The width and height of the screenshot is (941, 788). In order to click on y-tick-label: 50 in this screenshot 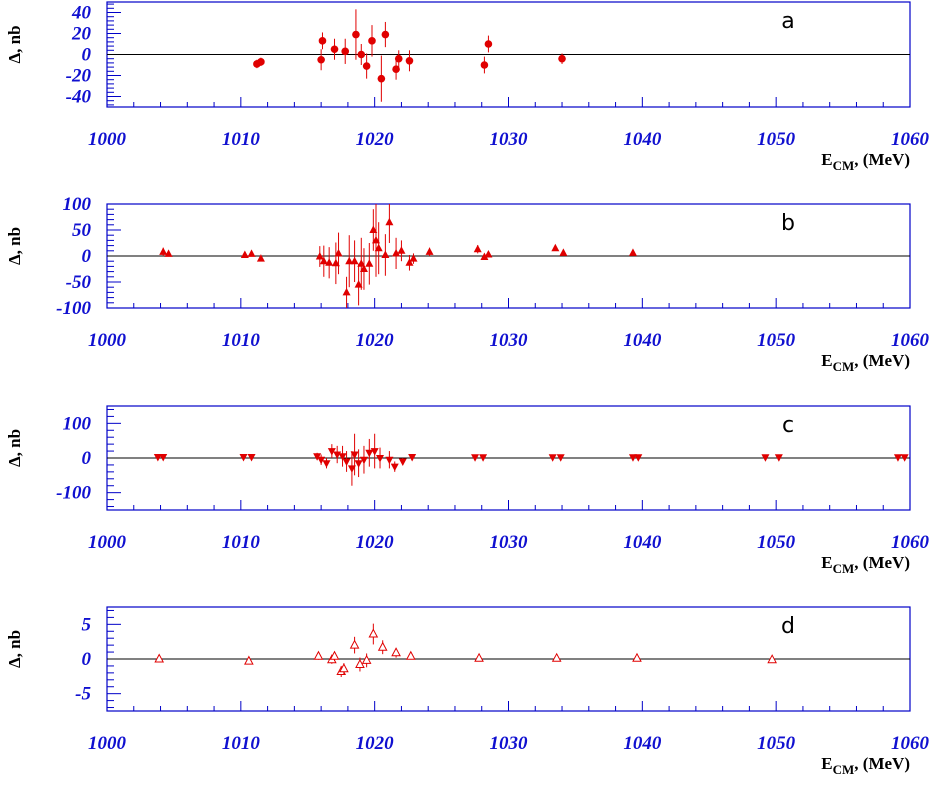, I will do `click(82, 230)`.